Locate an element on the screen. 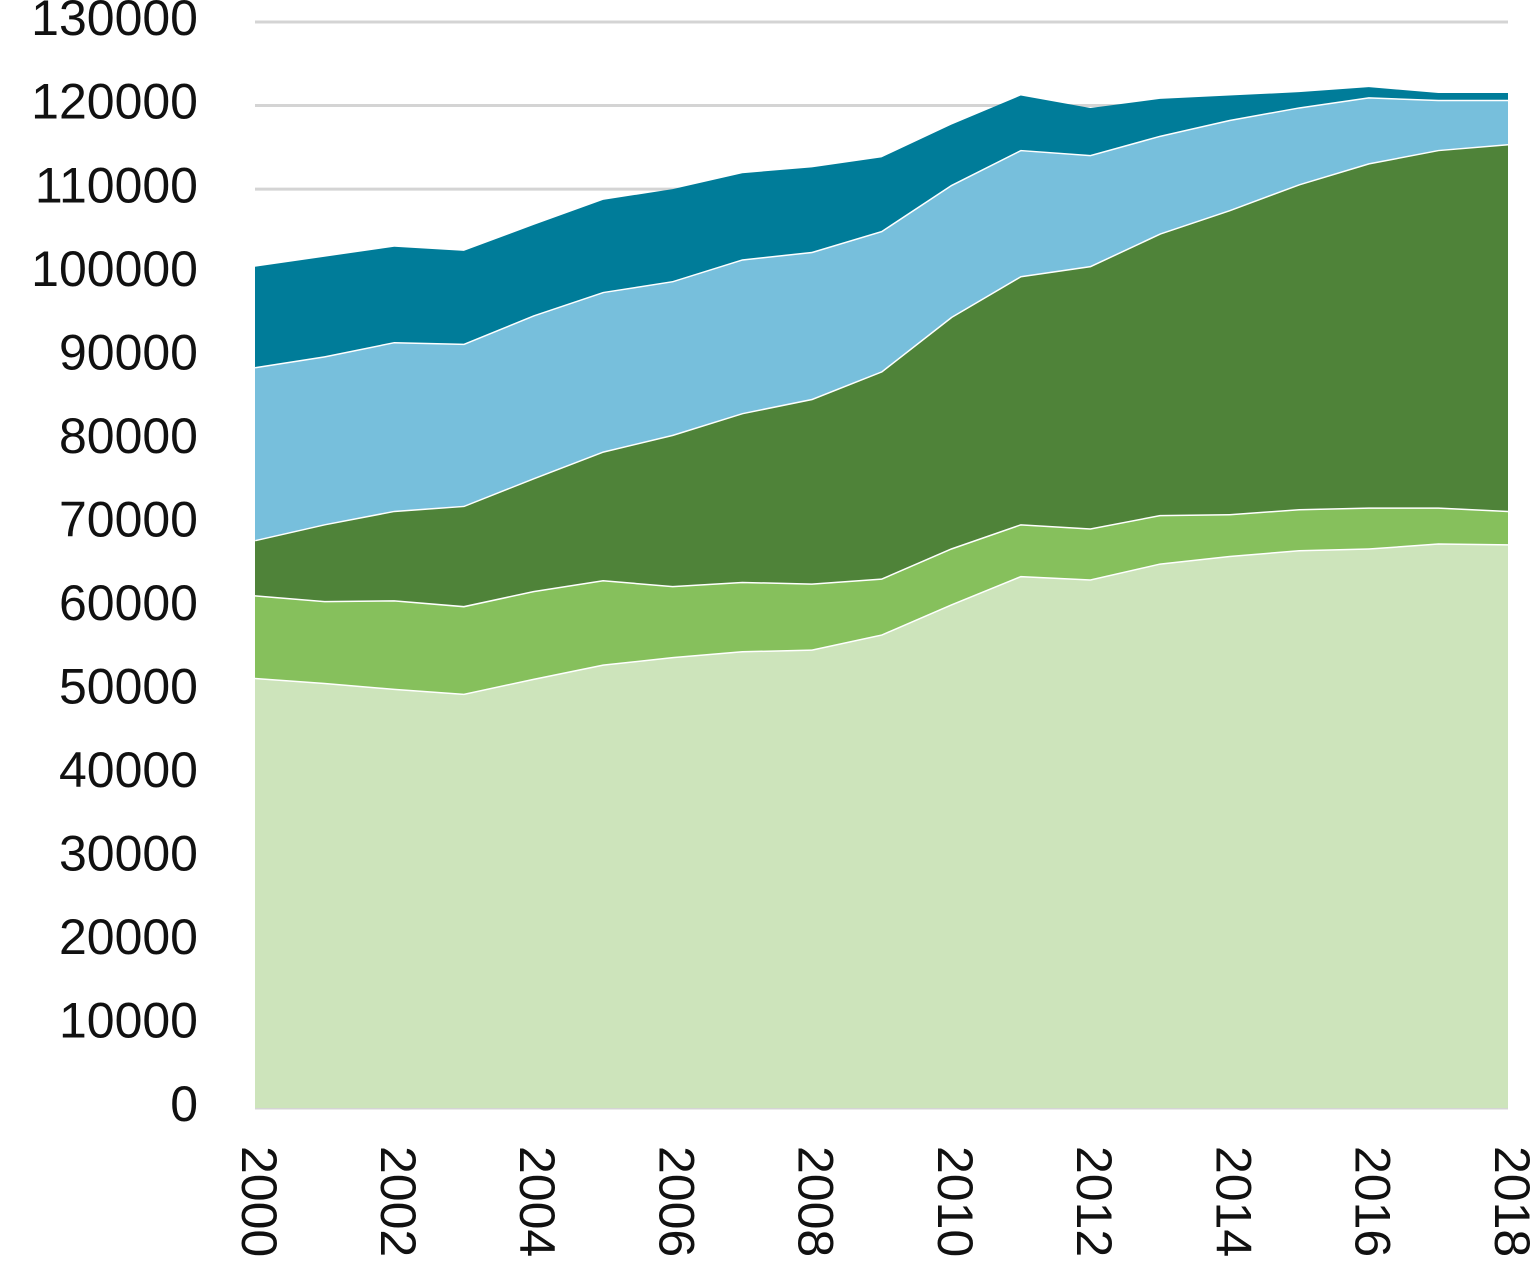  x-tick-label: 2012 is located at coordinates (1094, 1201).